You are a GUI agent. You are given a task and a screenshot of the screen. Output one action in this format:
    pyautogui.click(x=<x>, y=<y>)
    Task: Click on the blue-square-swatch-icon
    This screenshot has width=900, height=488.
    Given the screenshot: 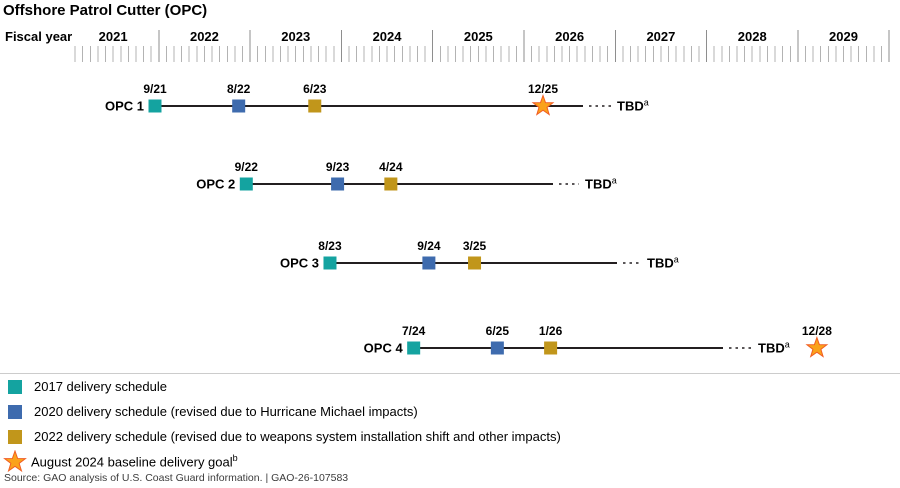 What is the action you would take?
    pyautogui.click(x=15, y=411)
    